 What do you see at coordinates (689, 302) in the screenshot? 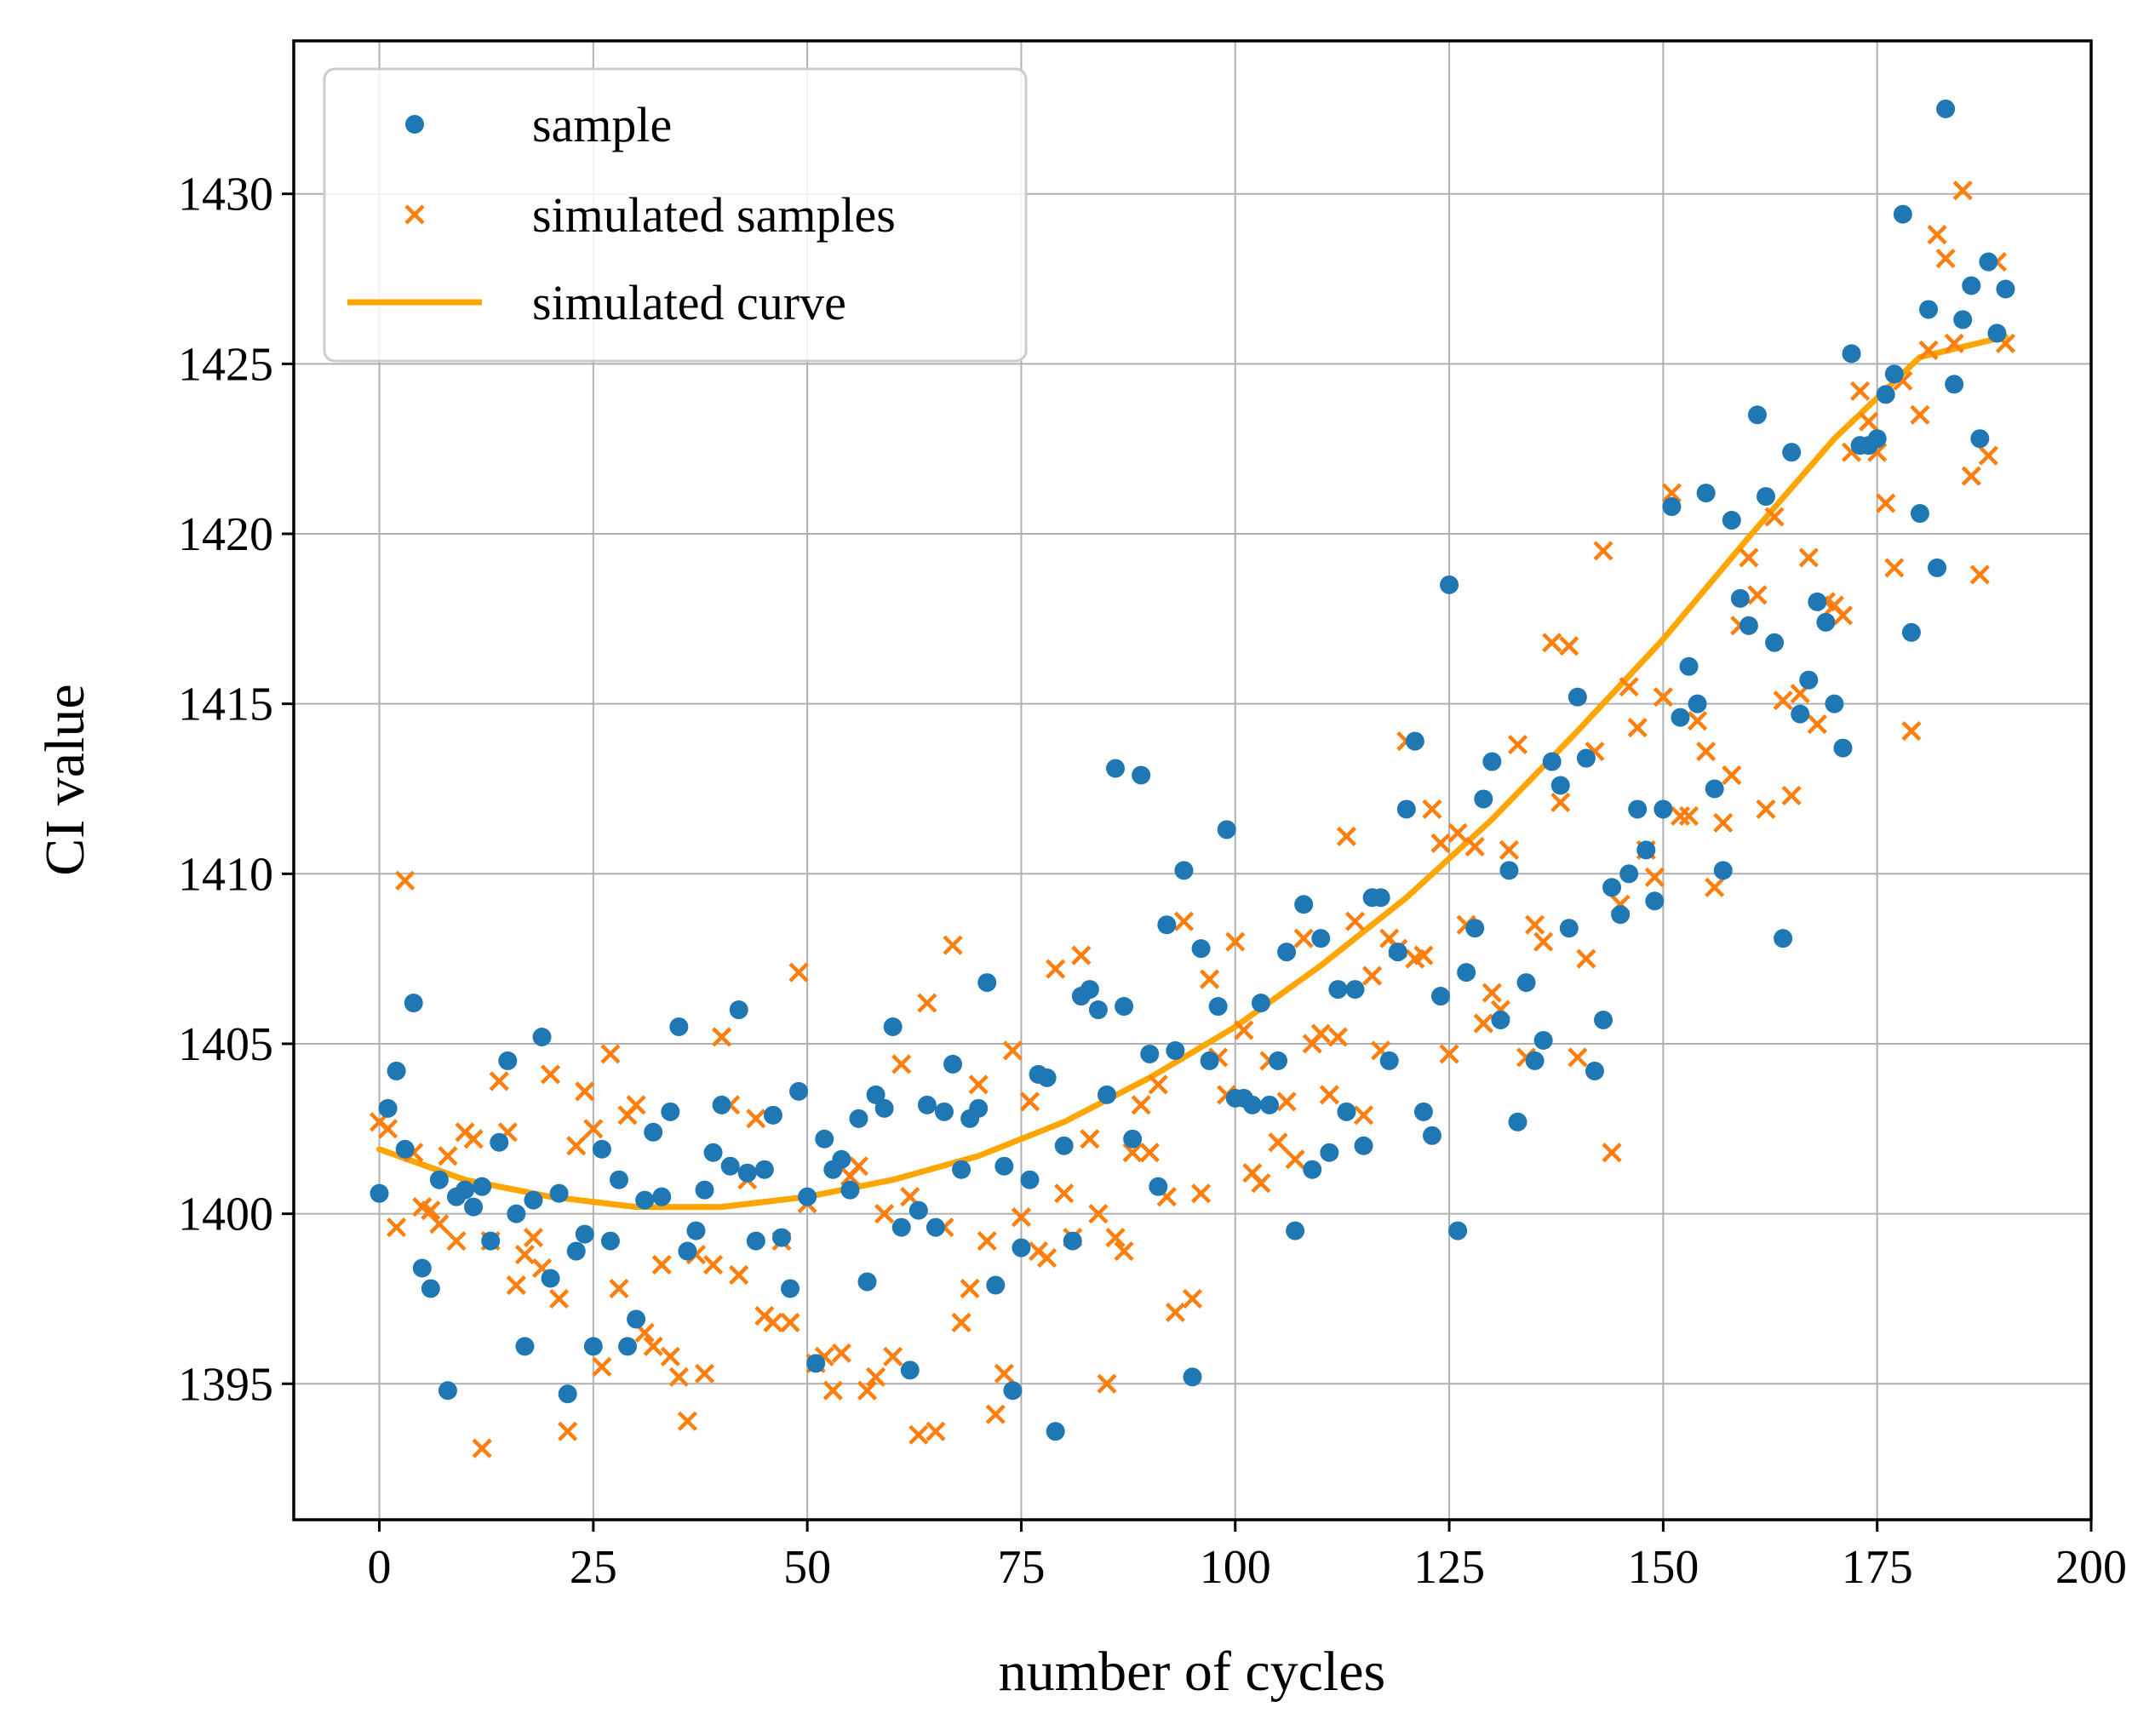
I see `legend-label-simulated-curve: simulated curve` at bounding box center [689, 302].